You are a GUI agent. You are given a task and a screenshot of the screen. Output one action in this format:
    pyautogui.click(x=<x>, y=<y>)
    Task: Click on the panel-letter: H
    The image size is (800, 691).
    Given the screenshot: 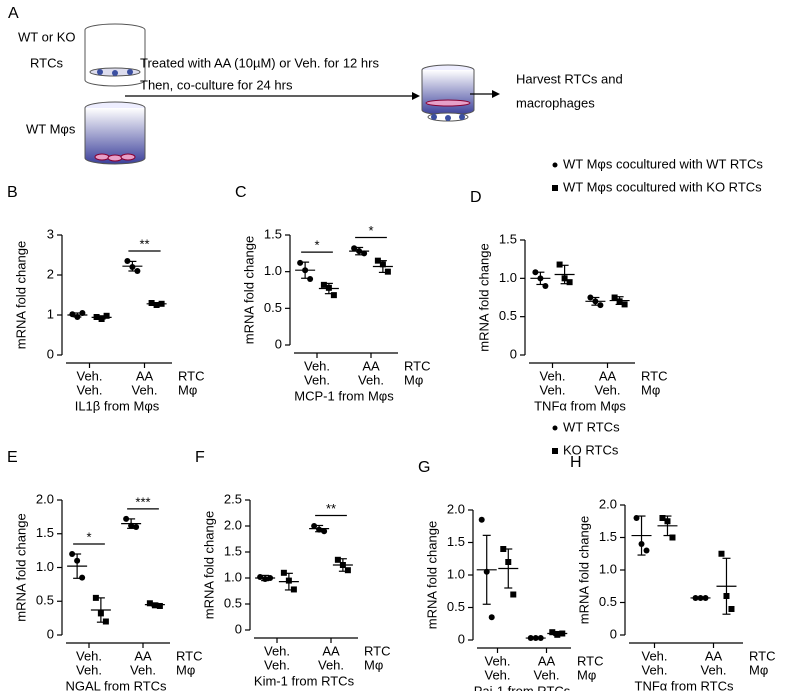 What is the action you would take?
    pyautogui.click(x=576, y=462)
    